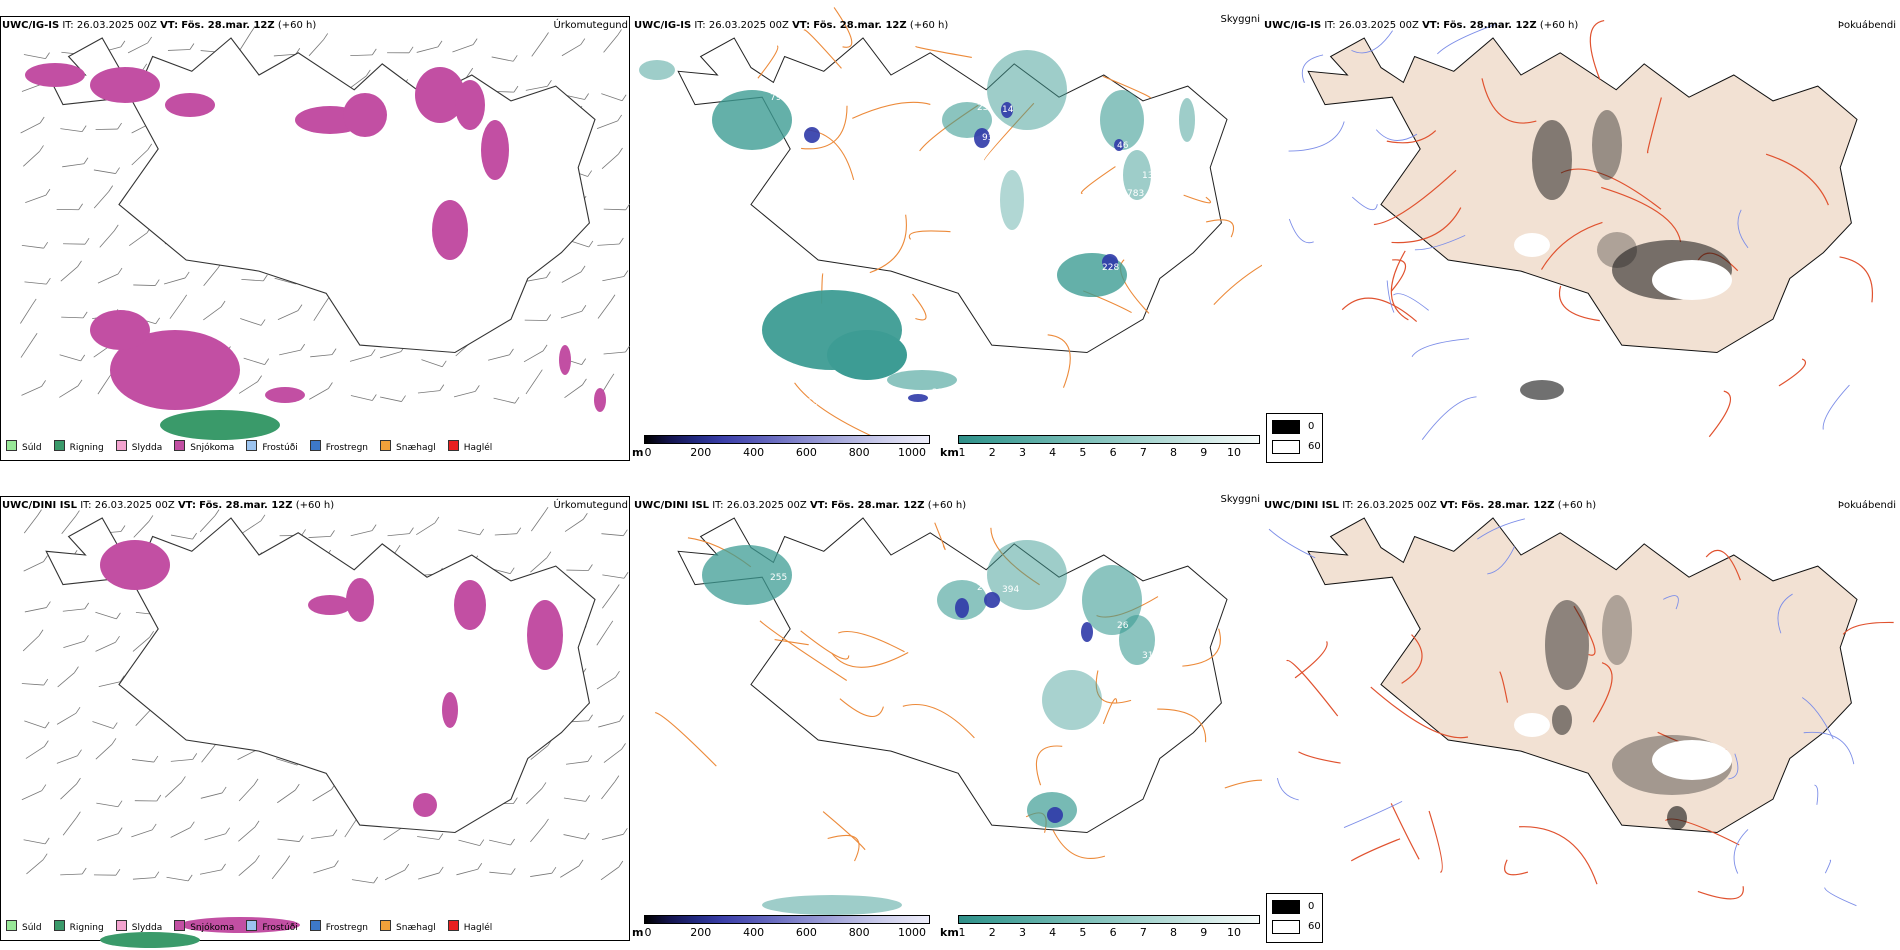  I want to click on colorbar-unit: km, so click(949, 452).